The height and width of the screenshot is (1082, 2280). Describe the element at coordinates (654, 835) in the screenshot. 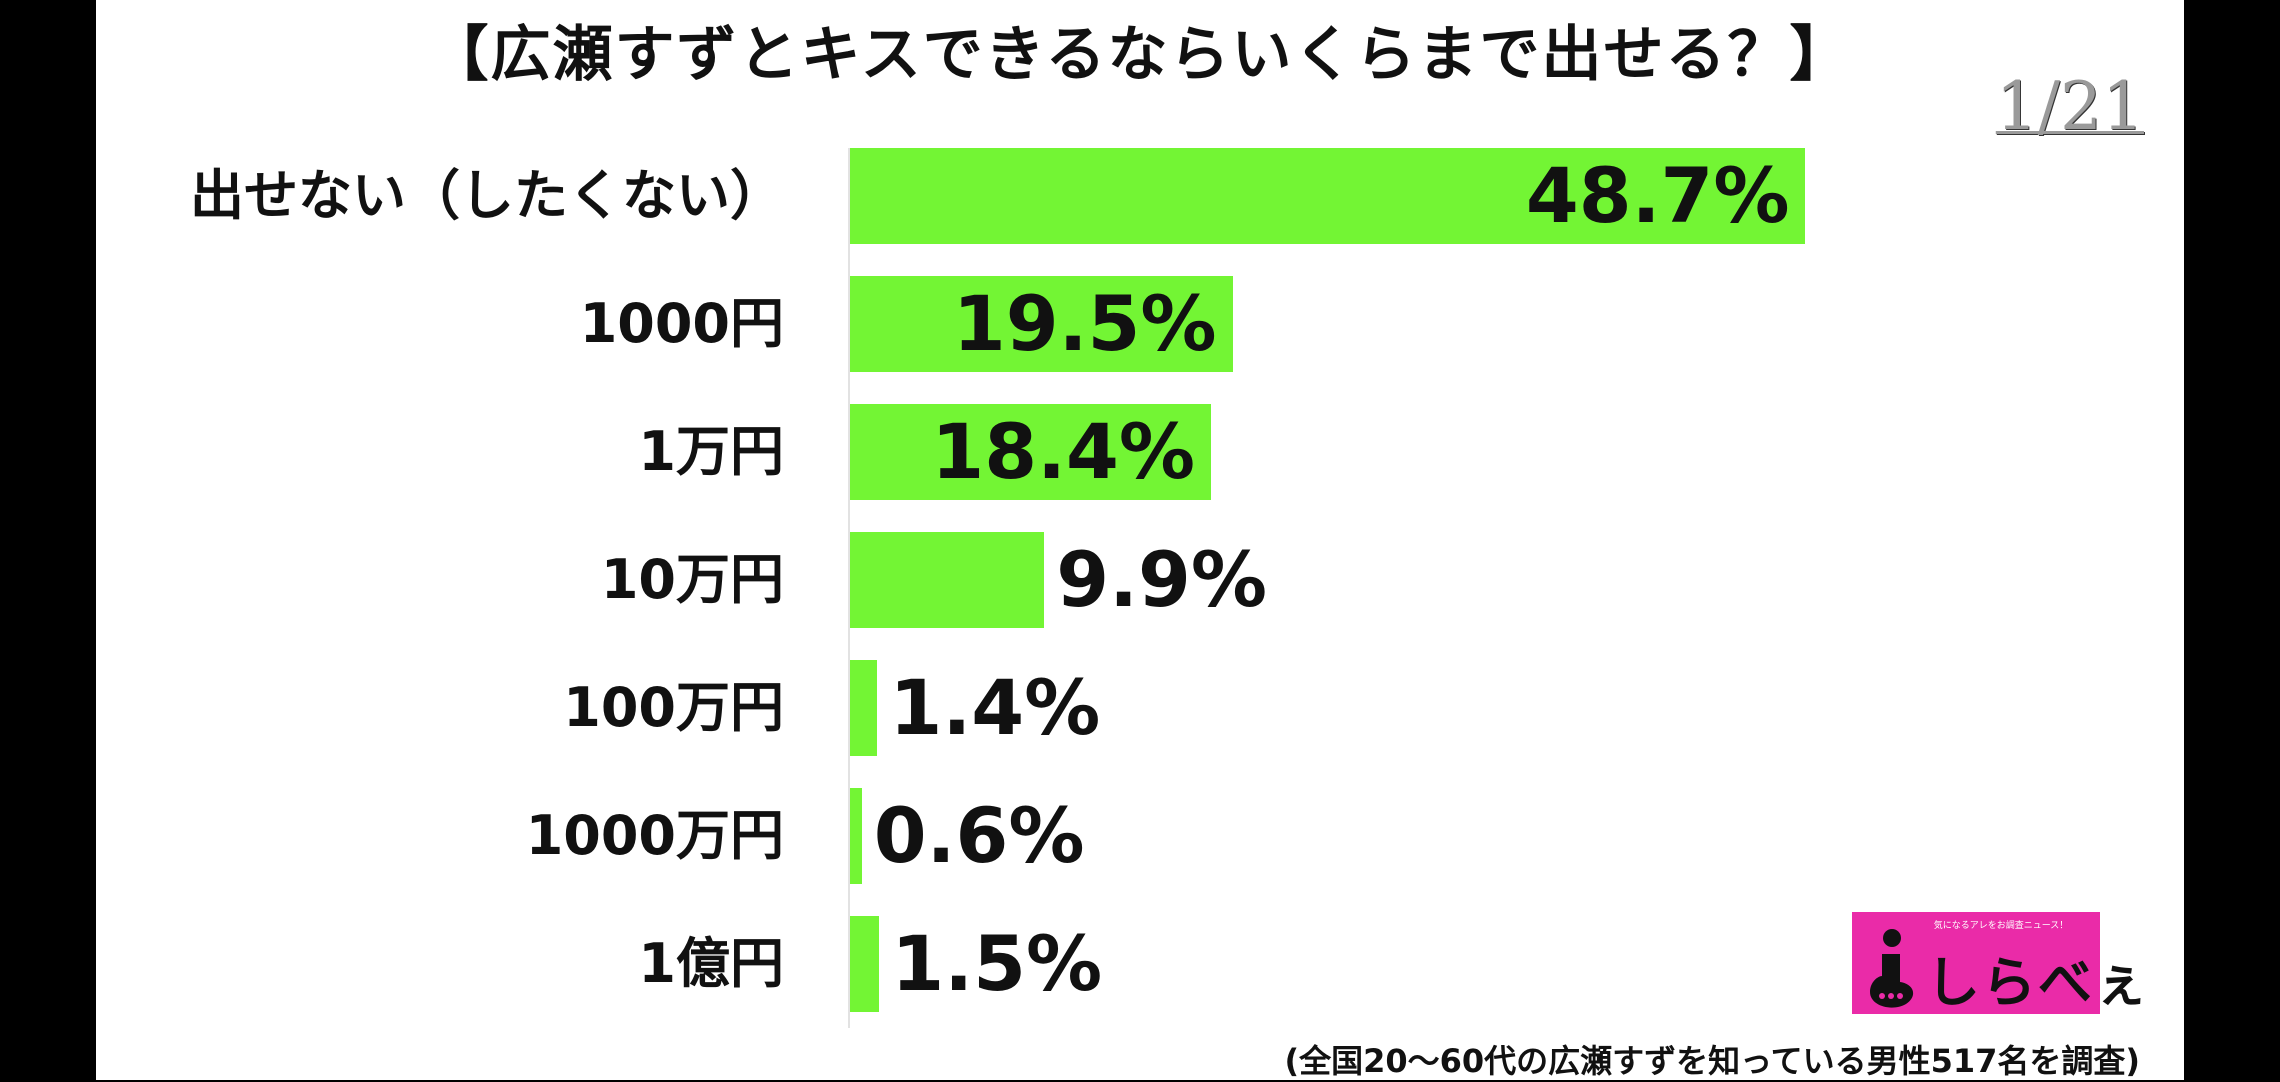

I see `category-label: 1000万円` at that location.